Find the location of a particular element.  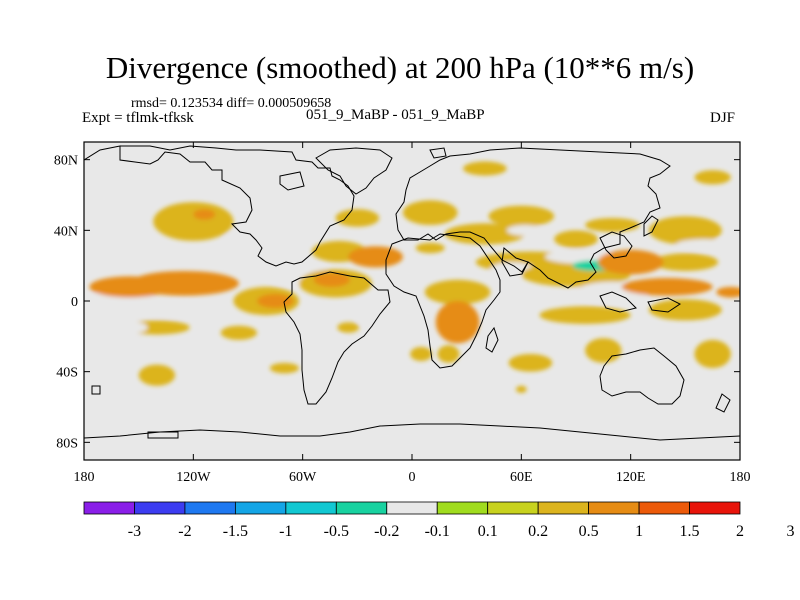

season-label: DJF is located at coordinates (723, 118).